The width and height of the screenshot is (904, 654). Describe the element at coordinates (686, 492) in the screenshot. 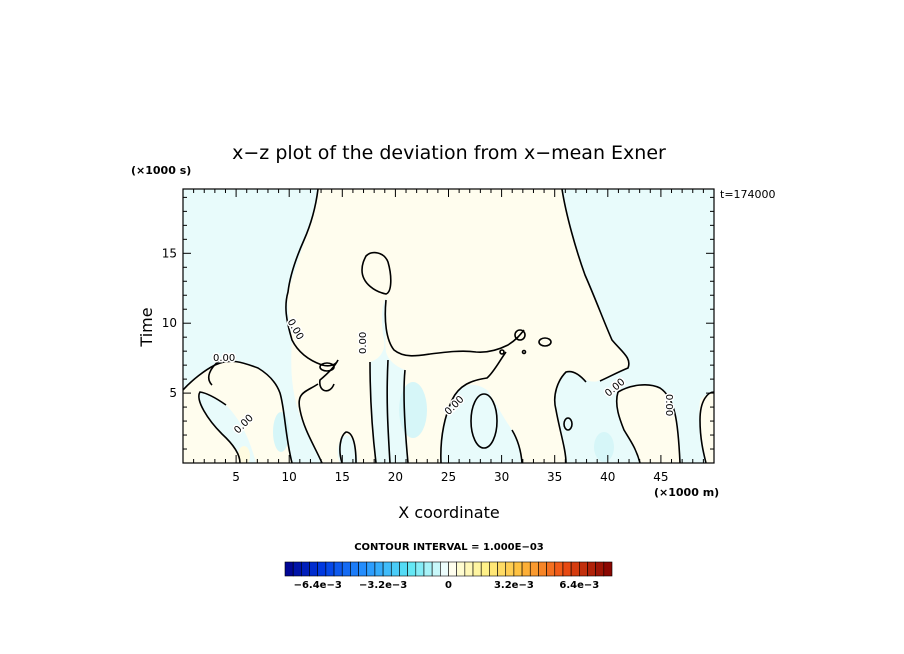

I see `x-scale-label: (×1000 m)` at that location.